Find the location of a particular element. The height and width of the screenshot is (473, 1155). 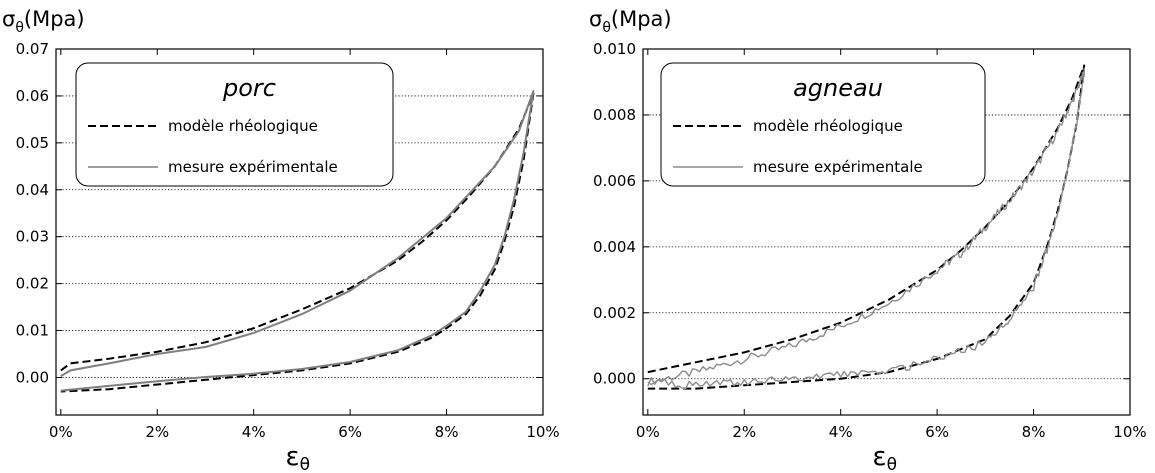

y-tick-label: 0.00 is located at coordinates (32, 377).